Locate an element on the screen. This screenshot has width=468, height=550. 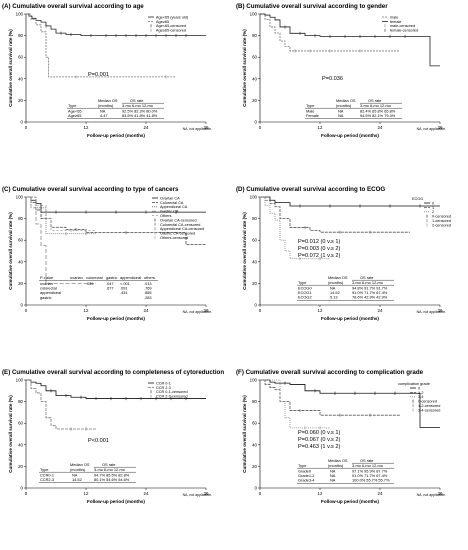
legend-entry: 1-censored is located at coordinates (441, 221).